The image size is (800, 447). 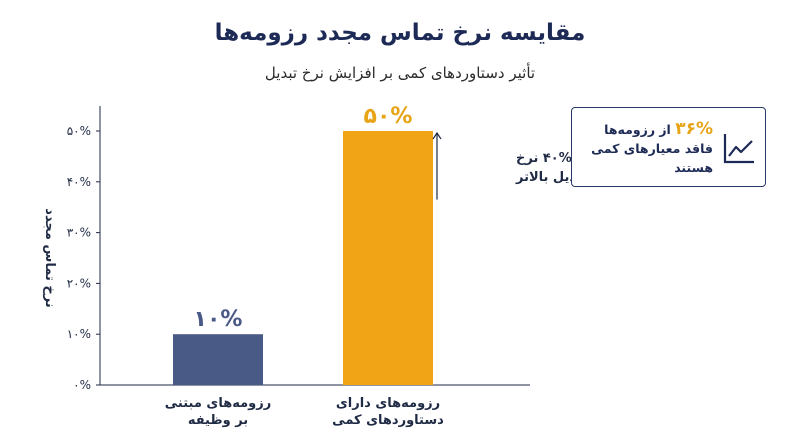 I want to click on annotation-arrow-head, so click(x=437, y=135).